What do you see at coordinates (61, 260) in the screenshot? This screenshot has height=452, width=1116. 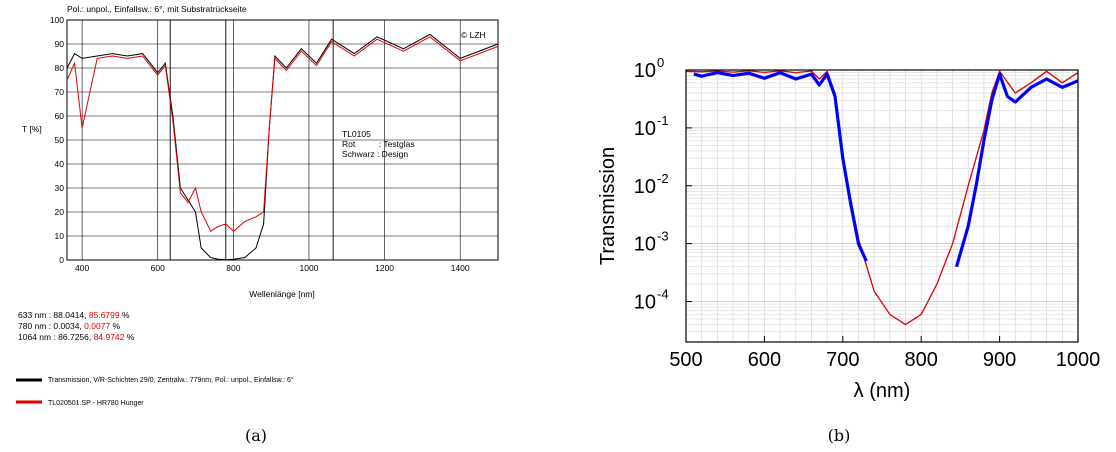 I see `y-tick-label: 0` at bounding box center [61, 260].